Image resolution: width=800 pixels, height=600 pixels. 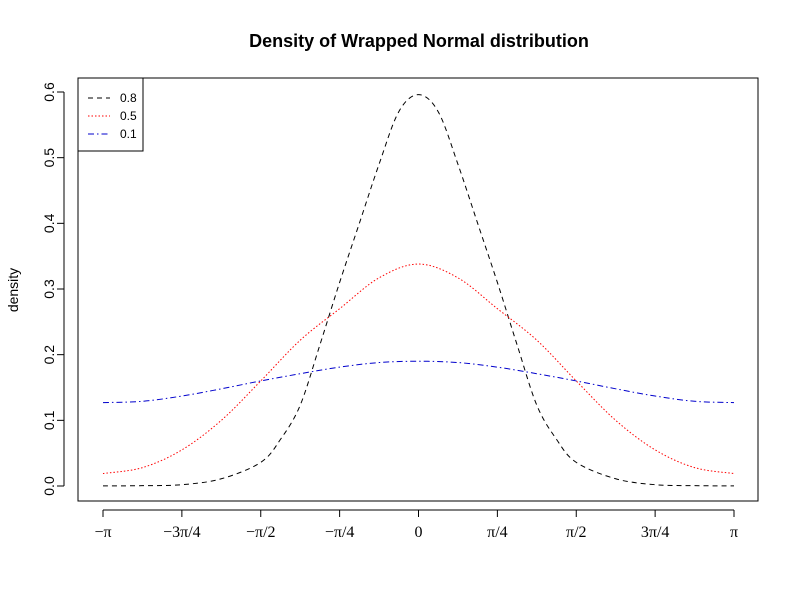 What do you see at coordinates (261, 532) in the screenshot?
I see `x-tick-label: −π/2` at bounding box center [261, 532].